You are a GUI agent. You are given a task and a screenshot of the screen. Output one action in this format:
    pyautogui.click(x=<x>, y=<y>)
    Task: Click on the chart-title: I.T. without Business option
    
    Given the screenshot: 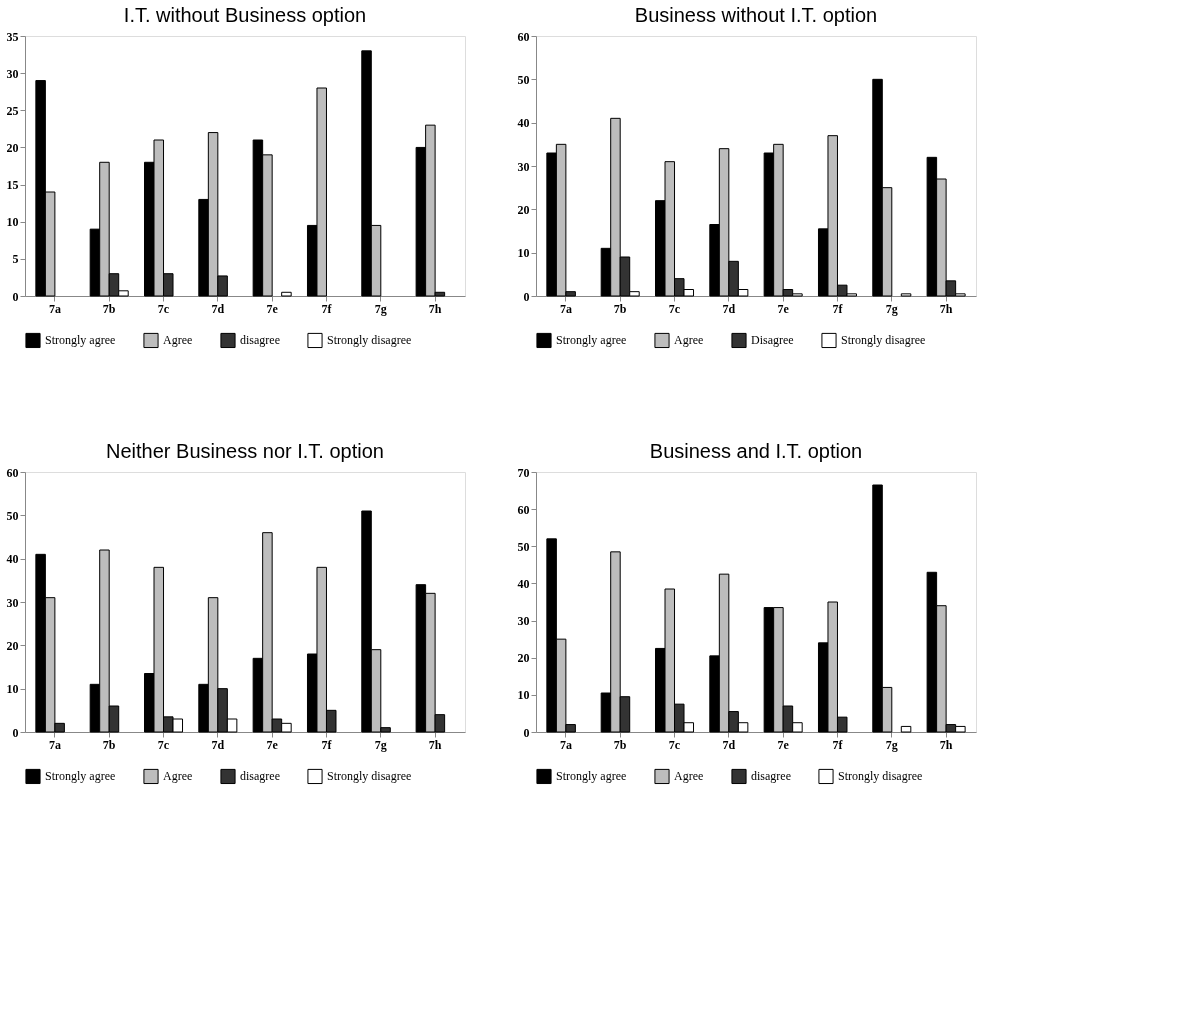 What is the action you would take?
    pyautogui.click(x=245, y=15)
    